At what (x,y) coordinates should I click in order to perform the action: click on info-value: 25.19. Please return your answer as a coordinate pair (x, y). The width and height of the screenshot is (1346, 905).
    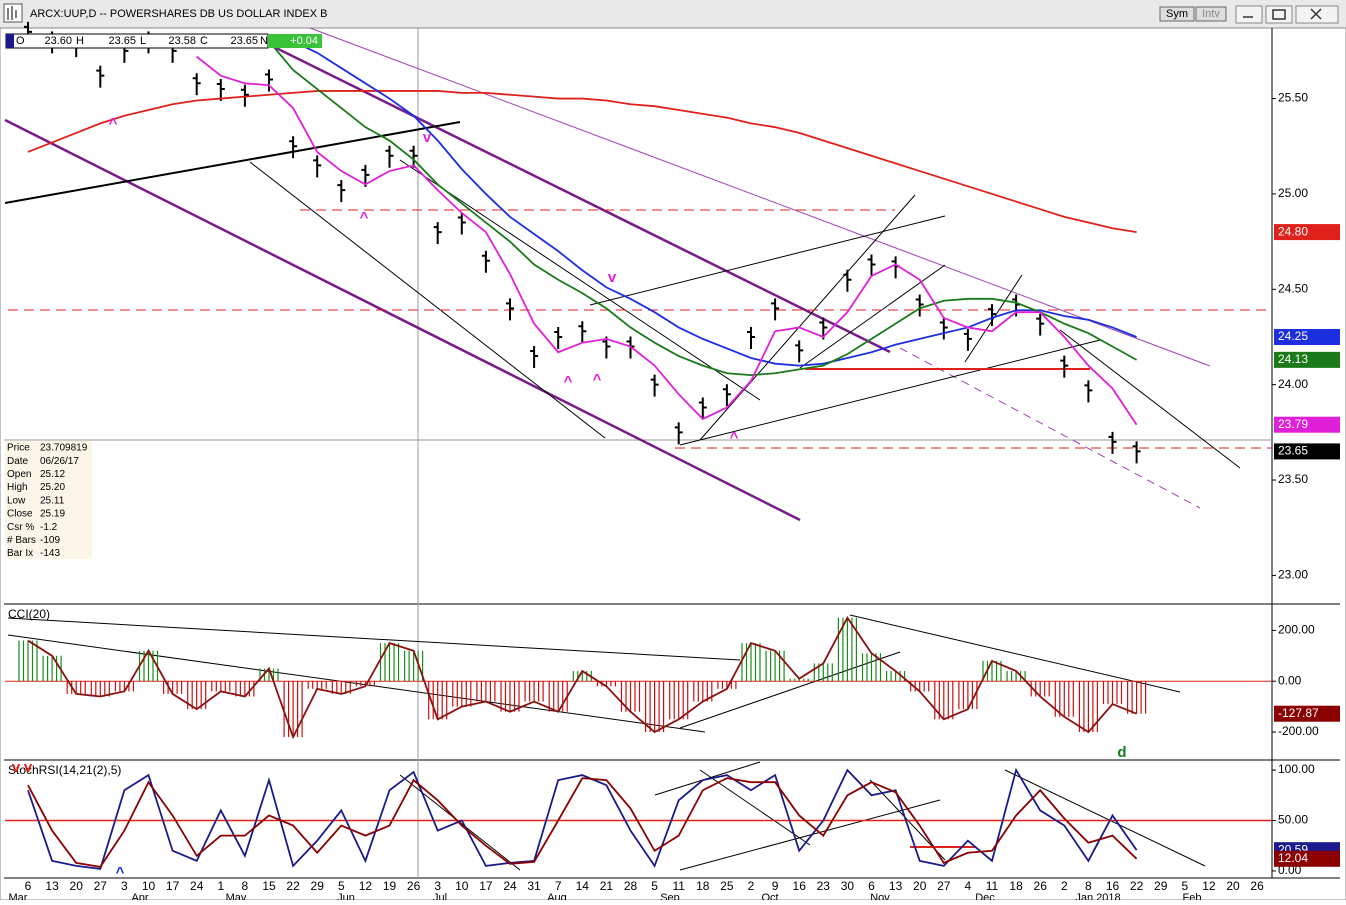
    Looking at the image, I should click on (52, 514).